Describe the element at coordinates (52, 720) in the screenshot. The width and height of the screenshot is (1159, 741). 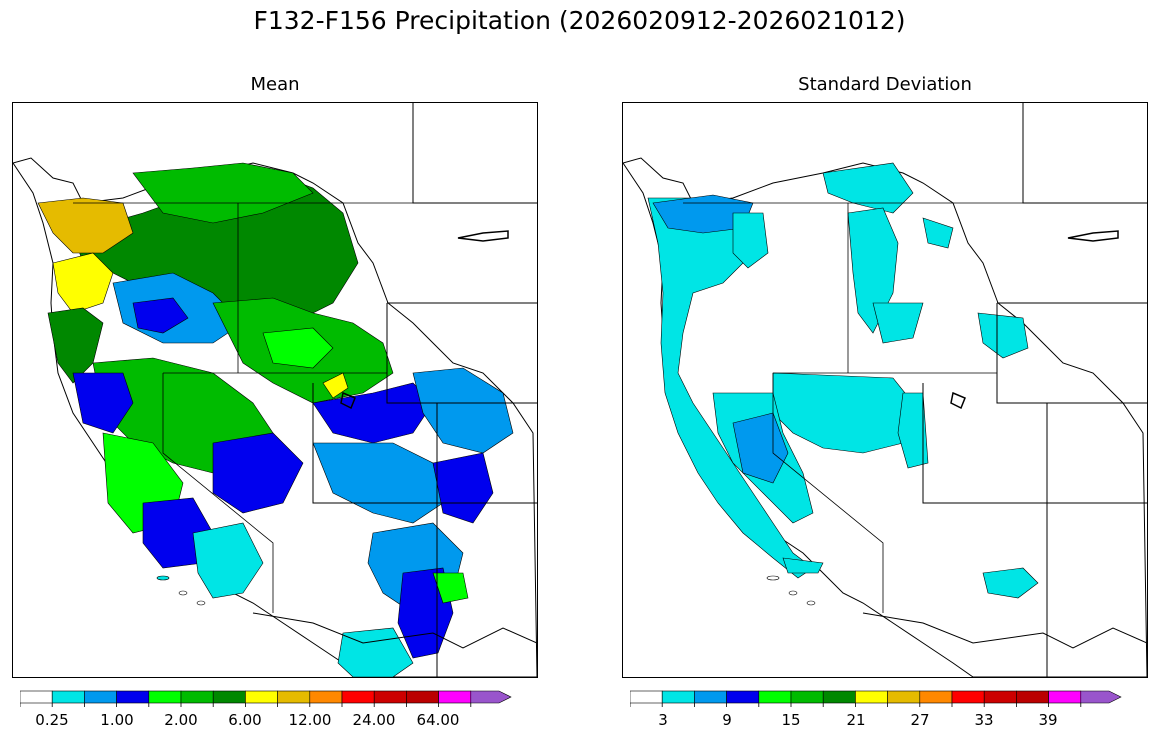
I see `cbar-mean-tick-label: 0.25` at that location.